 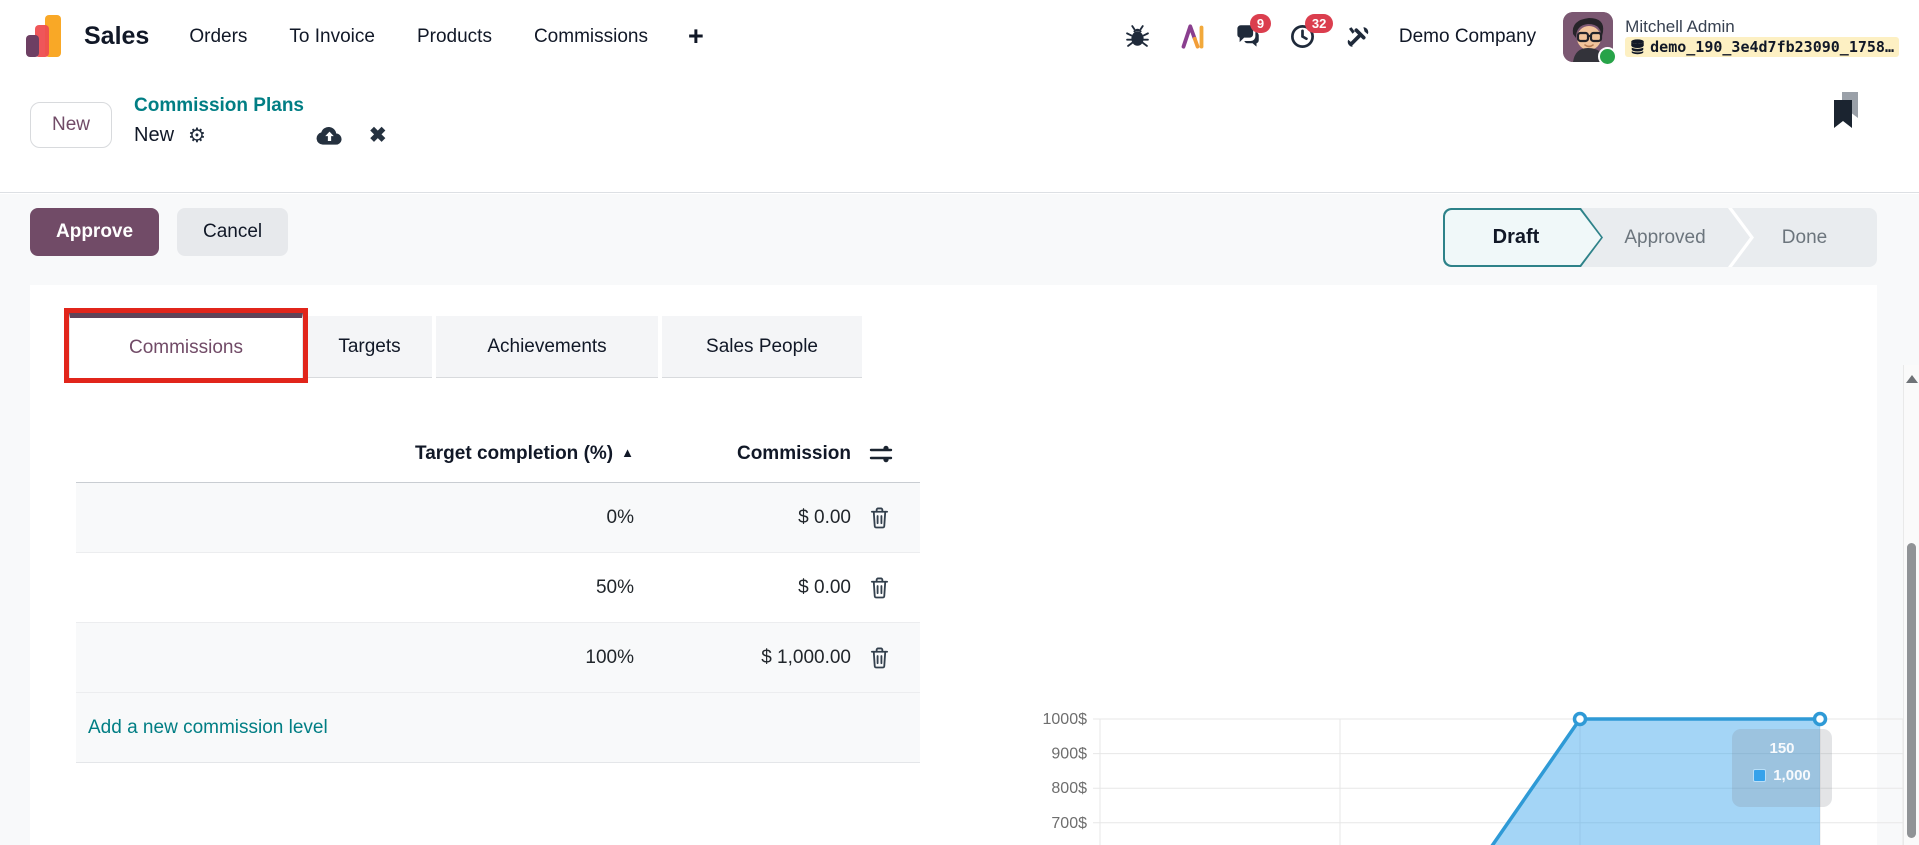 I want to click on gear-icon: ⚙, so click(x=197, y=136).